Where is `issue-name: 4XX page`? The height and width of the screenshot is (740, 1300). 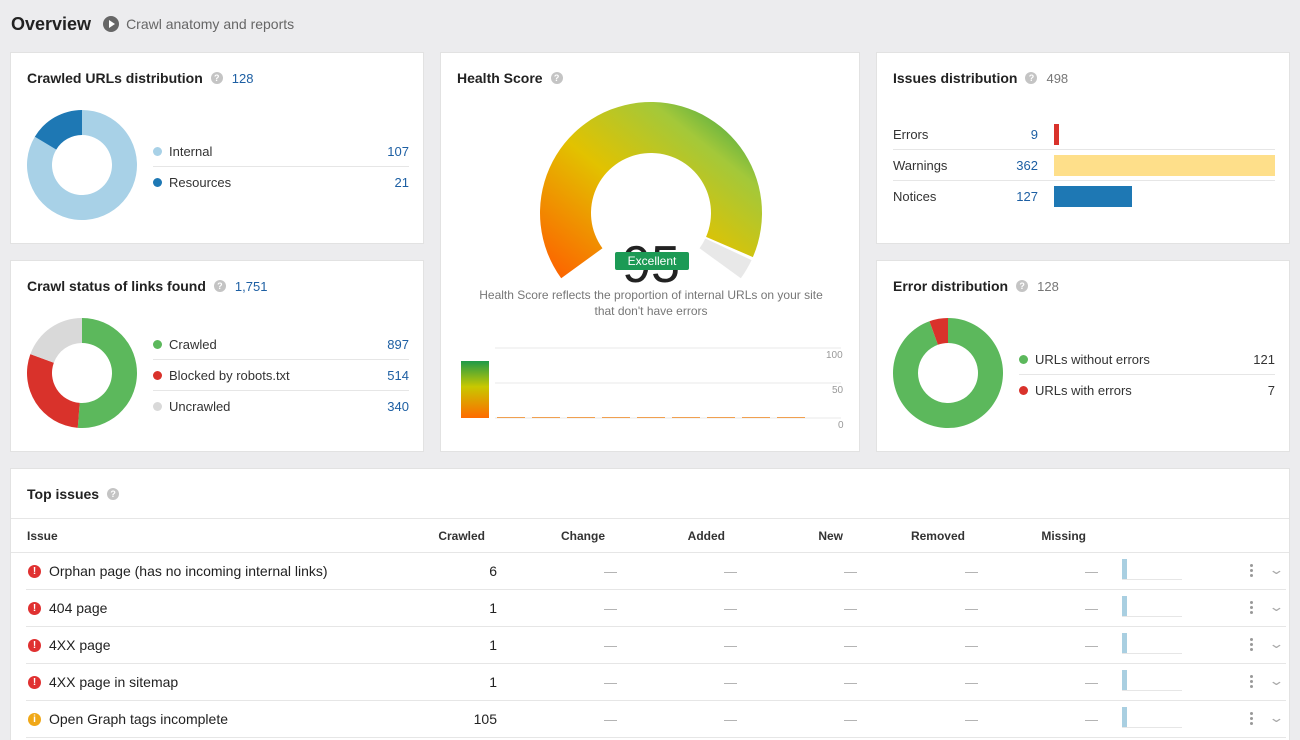 issue-name: 4XX page is located at coordinates (80, 645).